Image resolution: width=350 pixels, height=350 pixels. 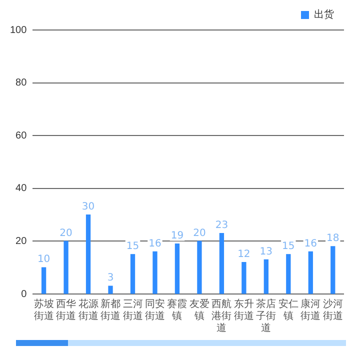 What do you see at coordinates (221, 225) in the screenshot?
I see `data-label: 23` at bounding box center [221, 225].